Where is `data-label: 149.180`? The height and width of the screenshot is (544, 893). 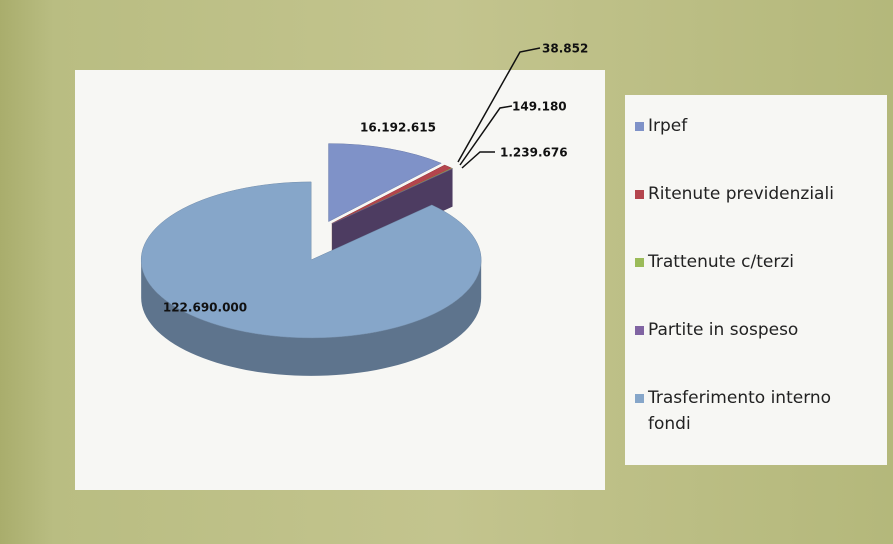 data-label: 149.180 is located at coordinates (539, 107).